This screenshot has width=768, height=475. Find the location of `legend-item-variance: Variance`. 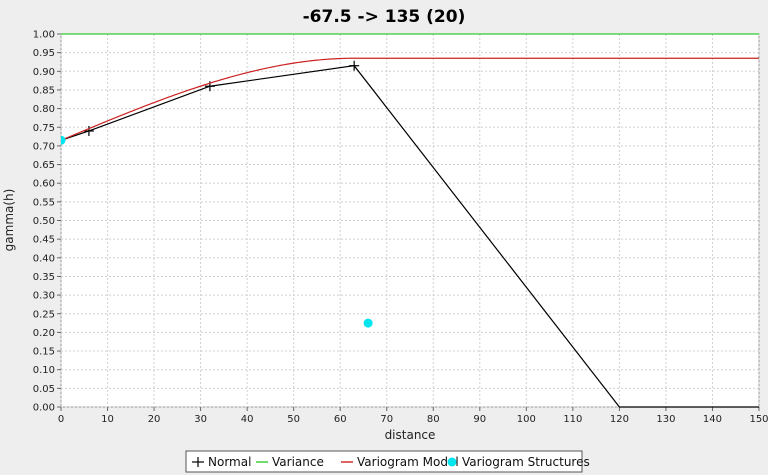

legend-item-variance: Variance is located at coordinates (290, 462).